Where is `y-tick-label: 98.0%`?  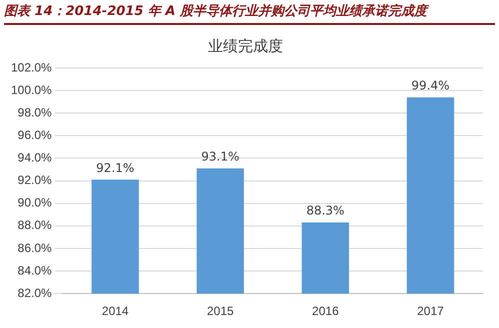
y-tick-label: 98.0% is located at coordinates (35, 112).